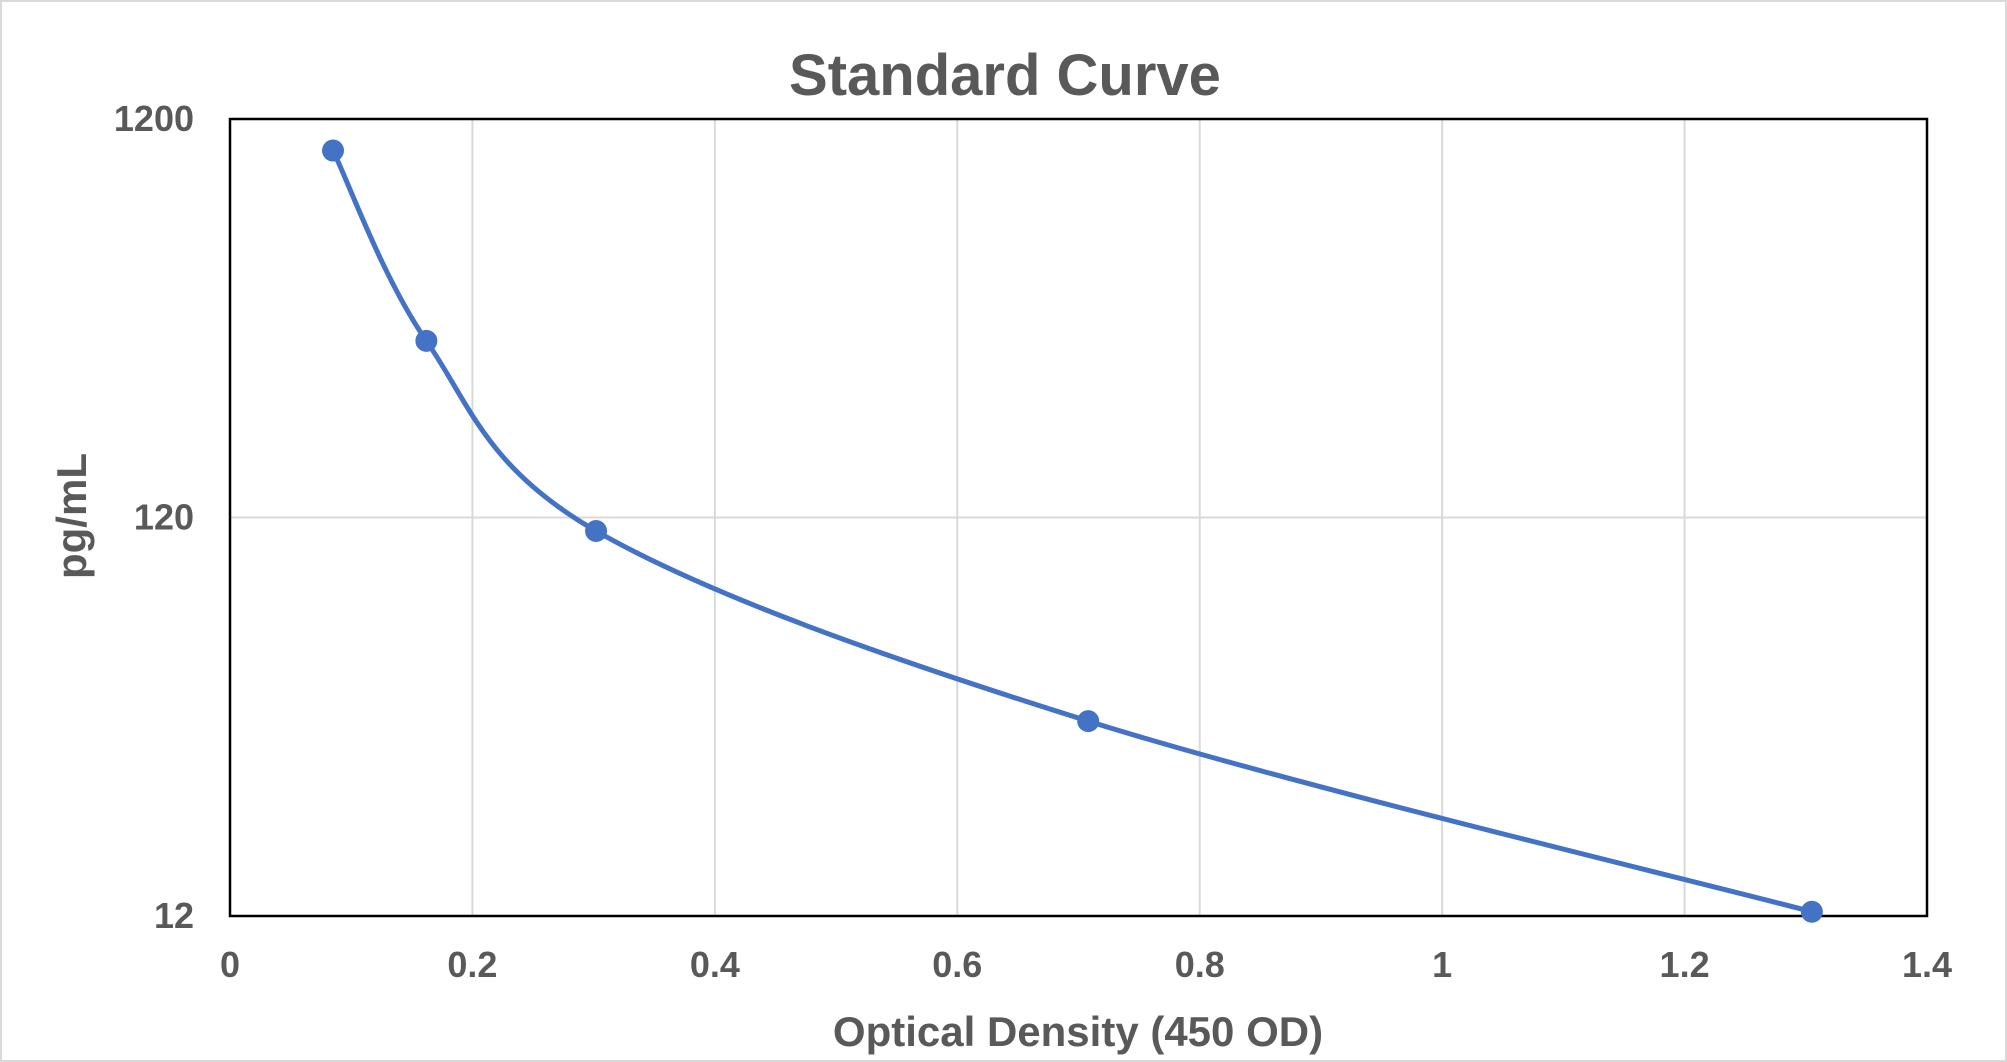  Describe the element at coordinates (1005, 75) in the screenshot. I see `chart-title: Standard Curve` at that location.